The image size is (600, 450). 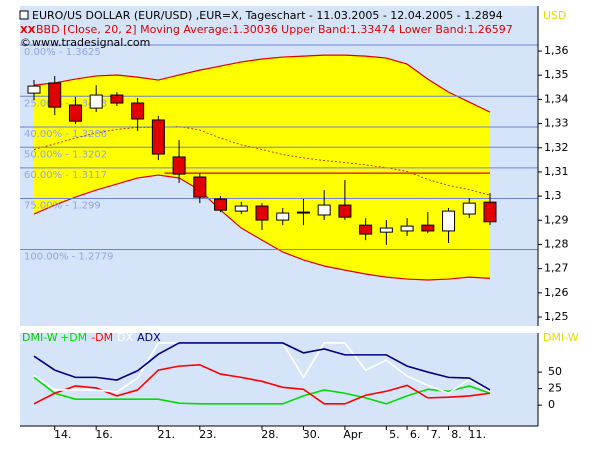 What do you see at coordinates (556, 268) in the screenshot?
I see `y-tick-label: 1,27` at bounding box center [556, 268].